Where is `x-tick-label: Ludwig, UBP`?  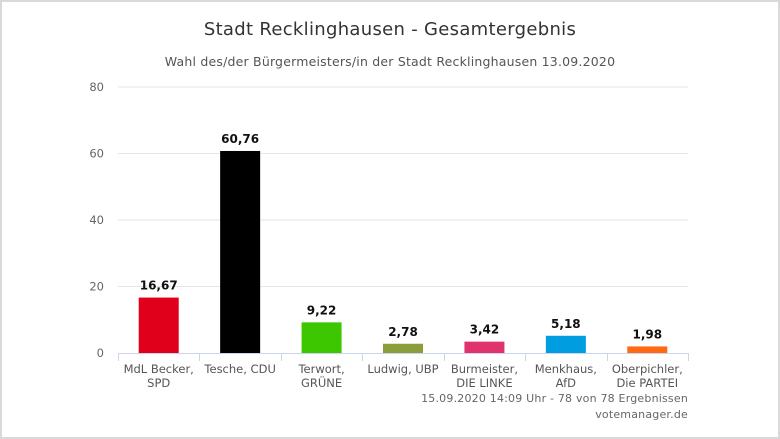 x-tick-label: Ludwig, UBP is located at coordinates (402, 369).